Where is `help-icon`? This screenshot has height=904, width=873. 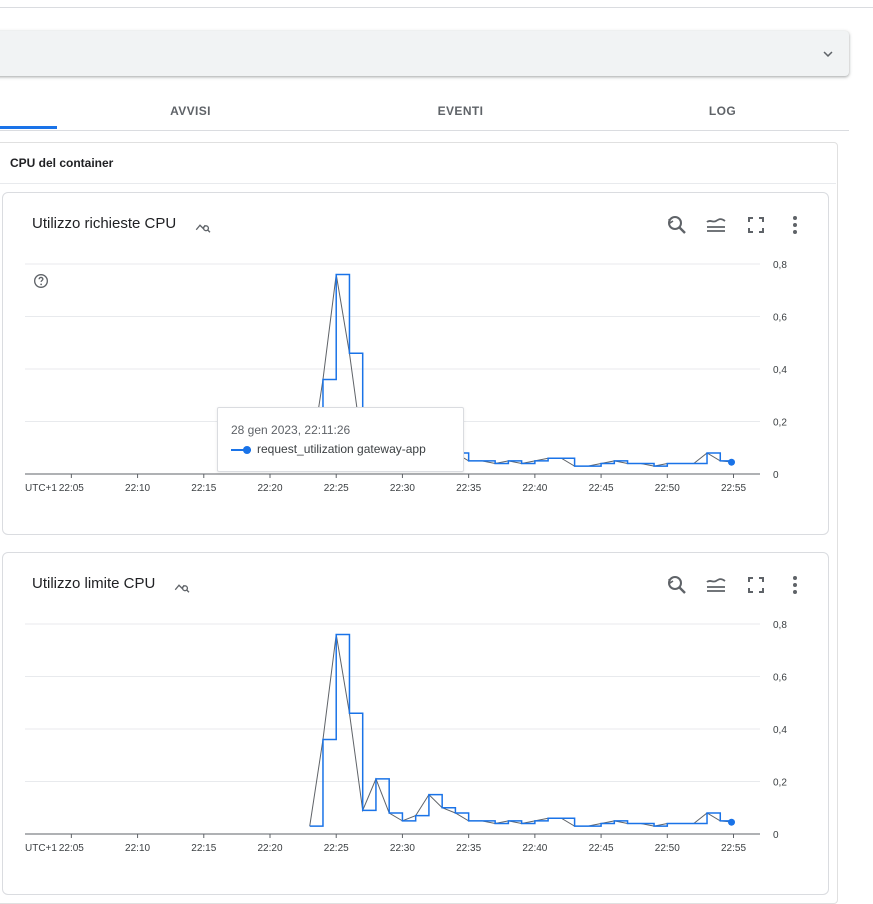
help-icon is located at coordinates (41, 281).